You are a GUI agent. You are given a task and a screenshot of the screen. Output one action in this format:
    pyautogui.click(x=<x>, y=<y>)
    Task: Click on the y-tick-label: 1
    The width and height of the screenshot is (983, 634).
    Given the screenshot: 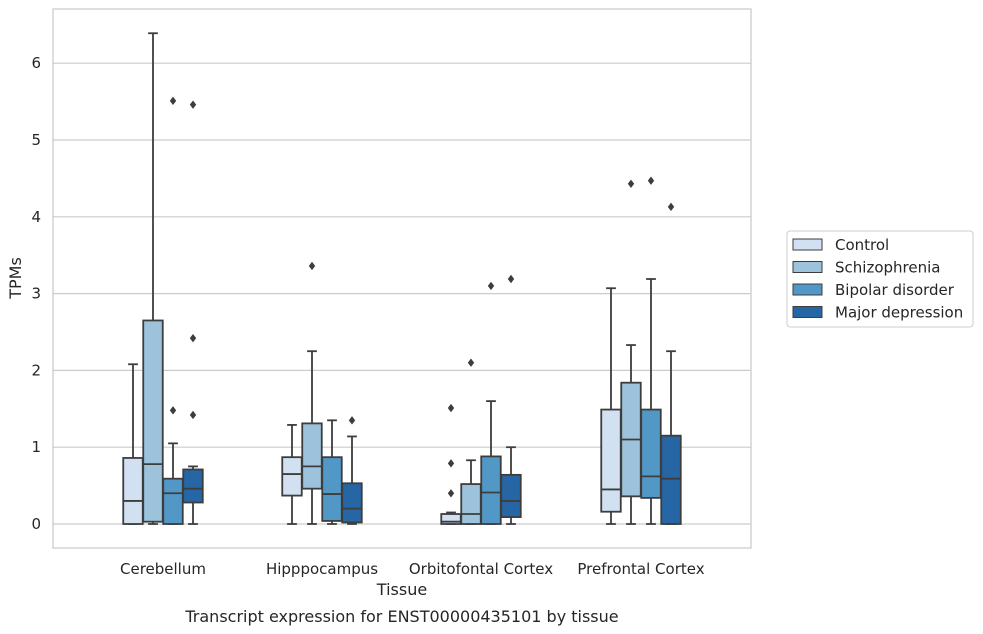 What is the action you would take?
    pyautogui.click(x=36, y=447)
    